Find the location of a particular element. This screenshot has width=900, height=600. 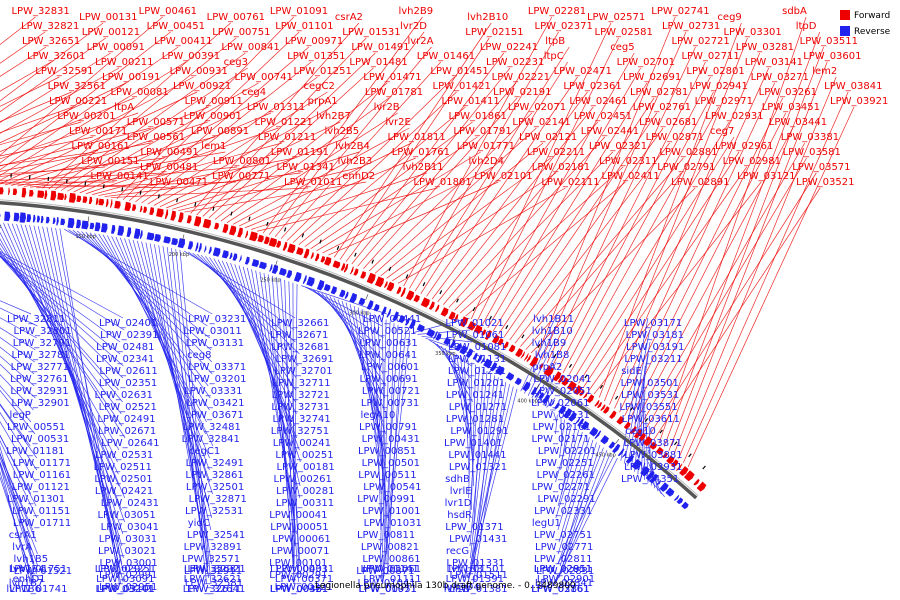

feature-label: ceg9 is located at coordinates (729, 17).